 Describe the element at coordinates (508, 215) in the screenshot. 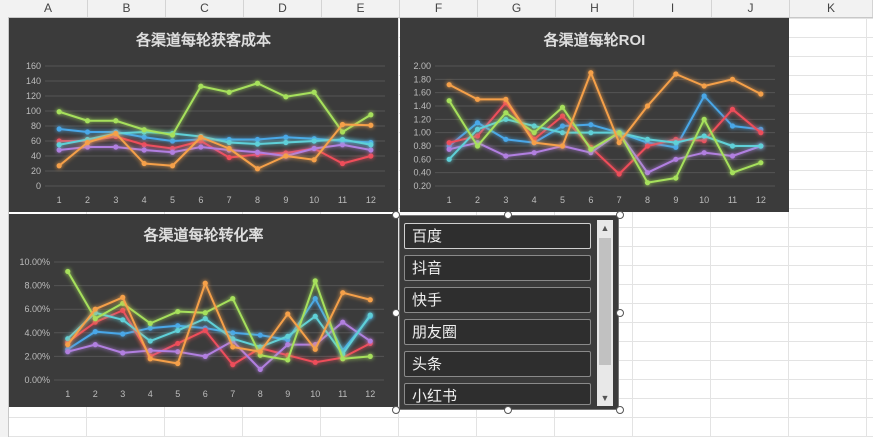

I see `resize-handle-top-center` at that location.